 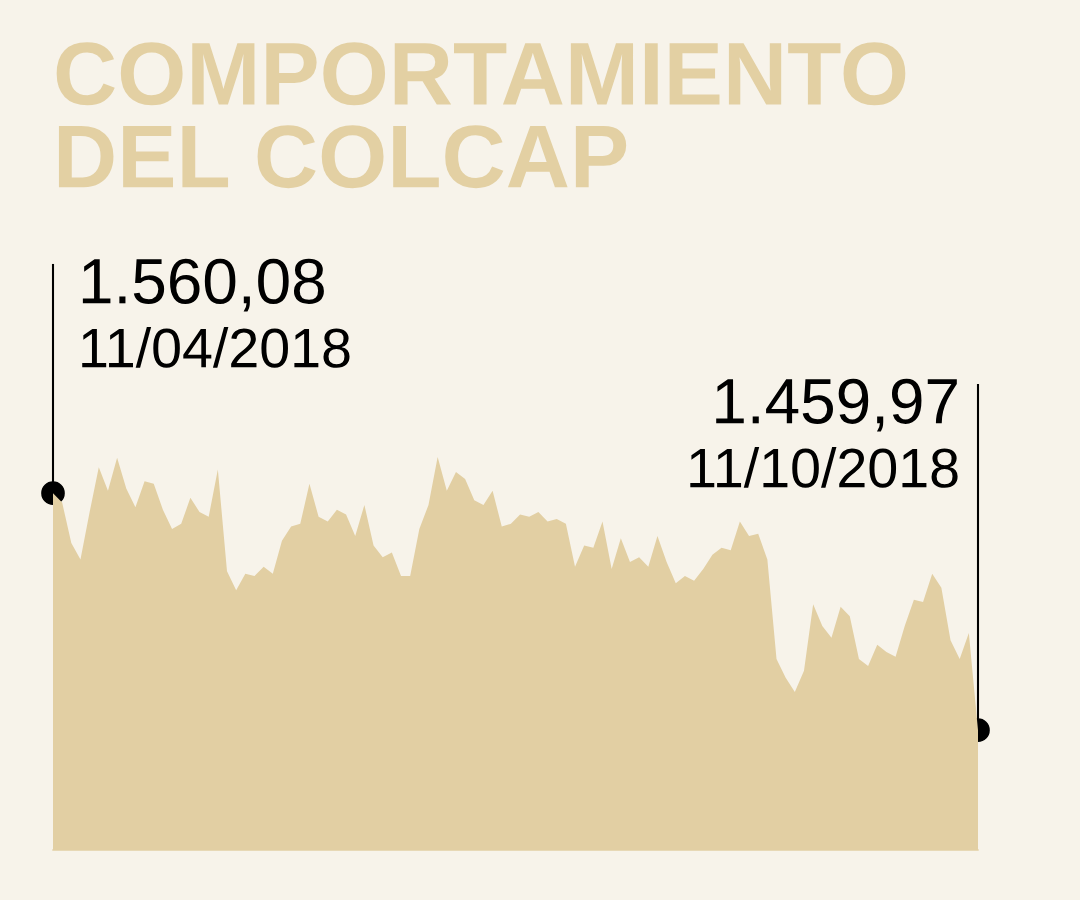 What do you see at coordinates (481, 115) in the screenshot?
I see `chart-title: COMPORTAMIENTO DEL COLCAP` at bounding box center [481, 115].